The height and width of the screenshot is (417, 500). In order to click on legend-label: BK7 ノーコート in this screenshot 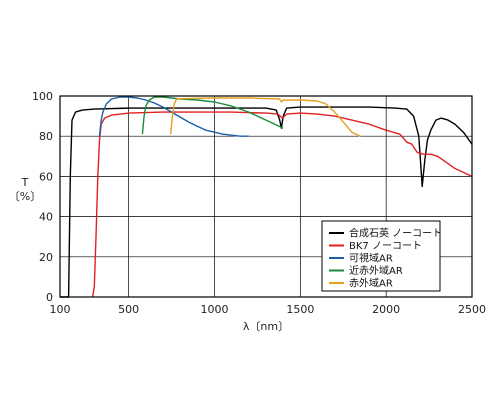, I will do `click(385, 246)`.